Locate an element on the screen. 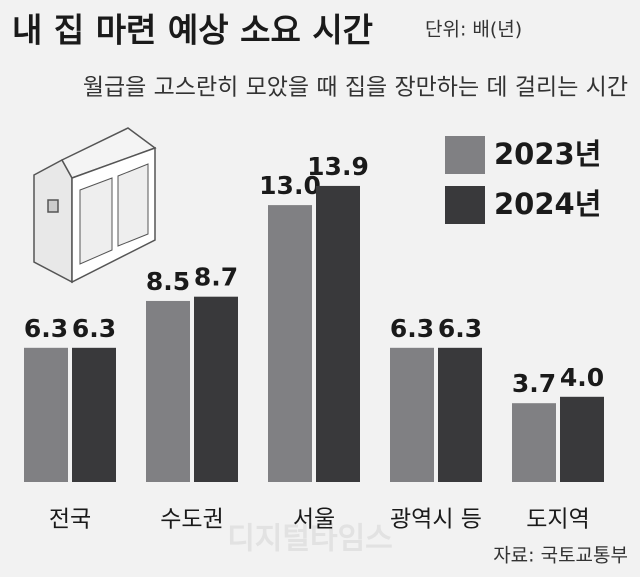 The image size is (640, 577). data-label: 13.0 is located at coordinates (290, 185).